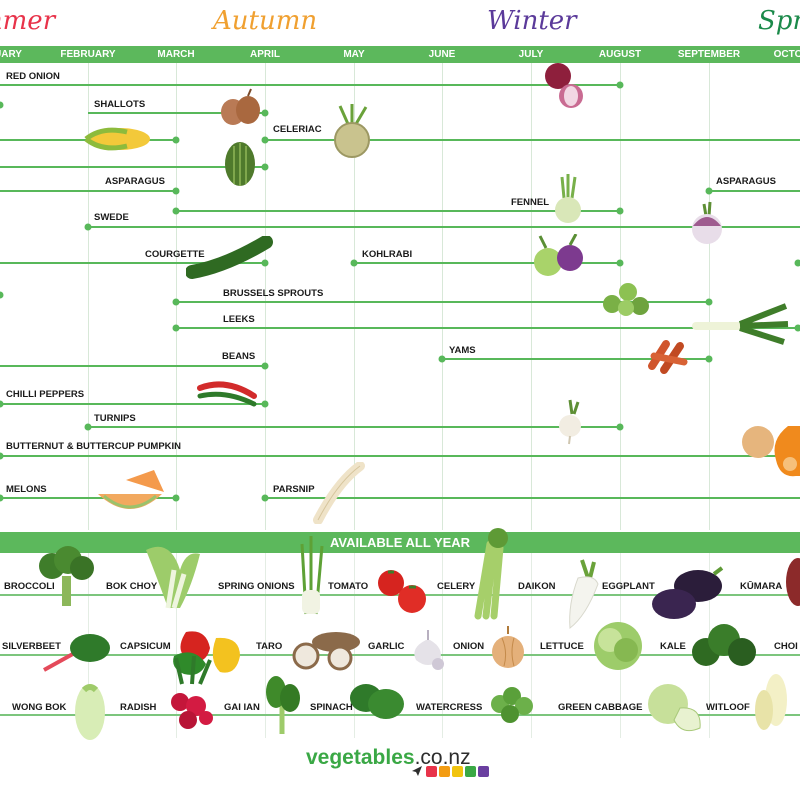  I want to click on label-watercress: WATERCRESS, so click(449, 707).